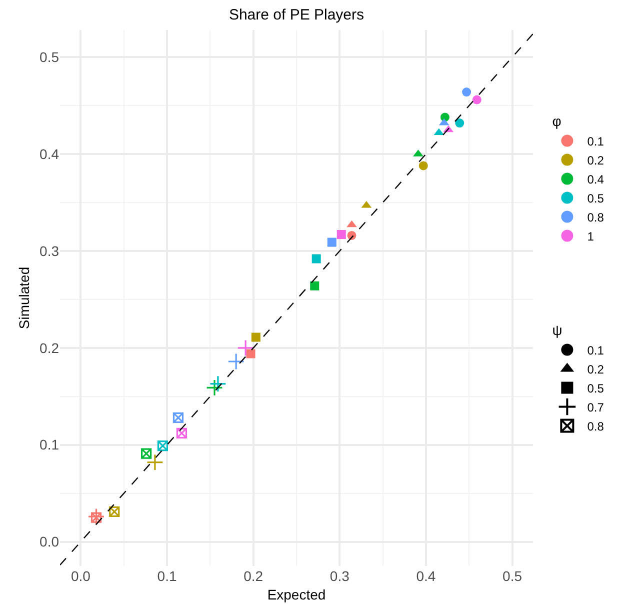 The height and width of the screenshot is (611, 628). I want to click on text: 0.1, so click(595, 350).